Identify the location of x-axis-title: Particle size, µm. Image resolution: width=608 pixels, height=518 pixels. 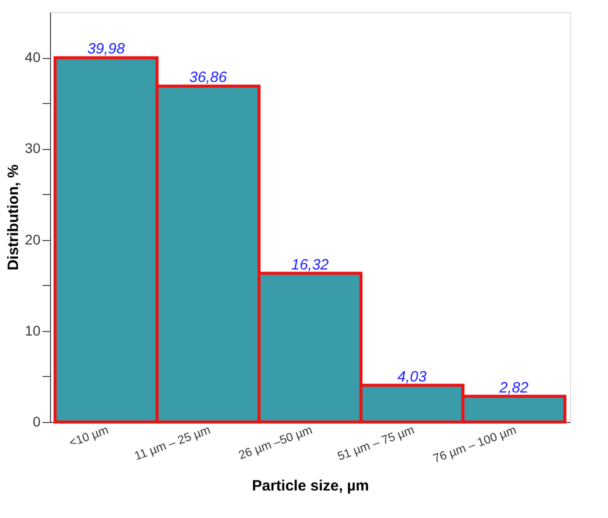
(311, 486).